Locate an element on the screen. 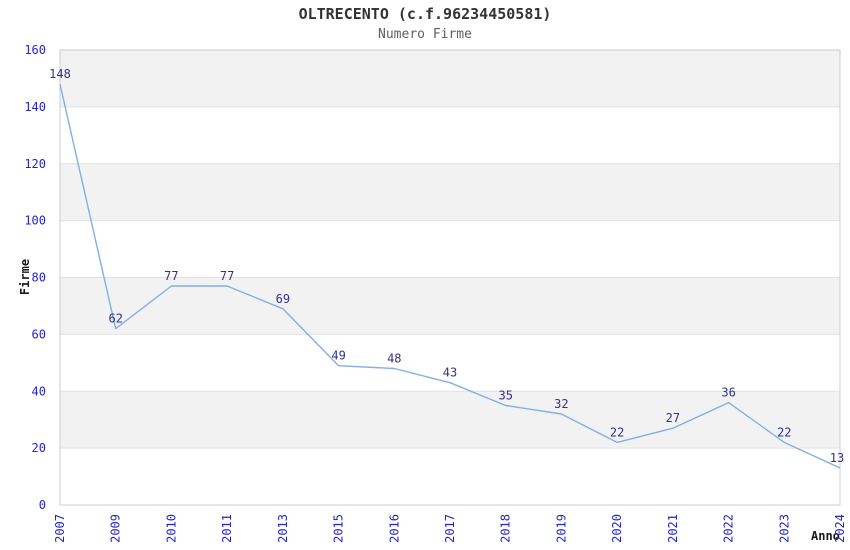 The height and width of the screenshot is (550, 850). y-tick-label: 140 is located at coordinates (35, 107).